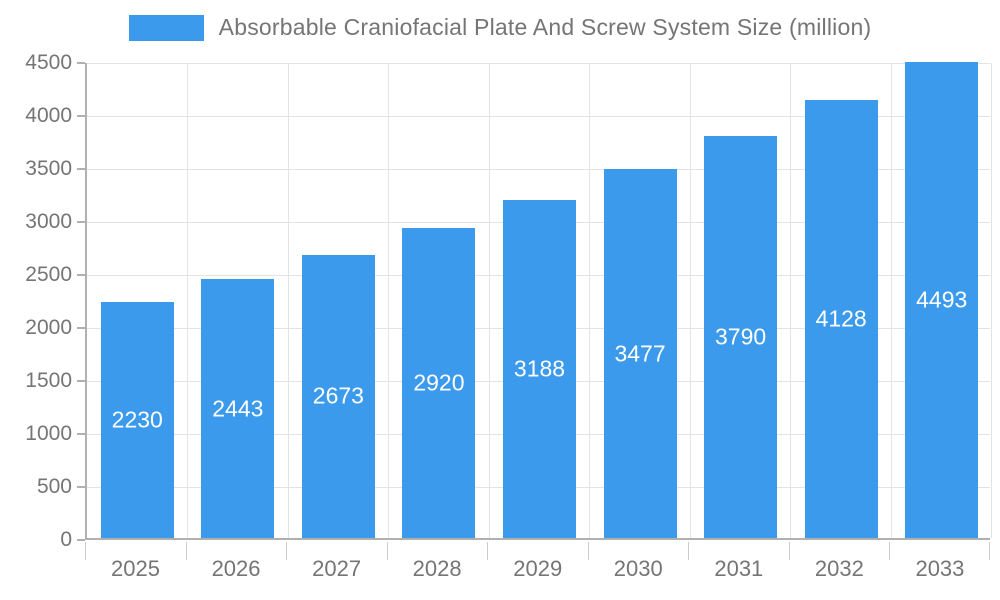 The image size is (1000, 600). I want to click on bar-value-label: 3477, so click(640, 353).